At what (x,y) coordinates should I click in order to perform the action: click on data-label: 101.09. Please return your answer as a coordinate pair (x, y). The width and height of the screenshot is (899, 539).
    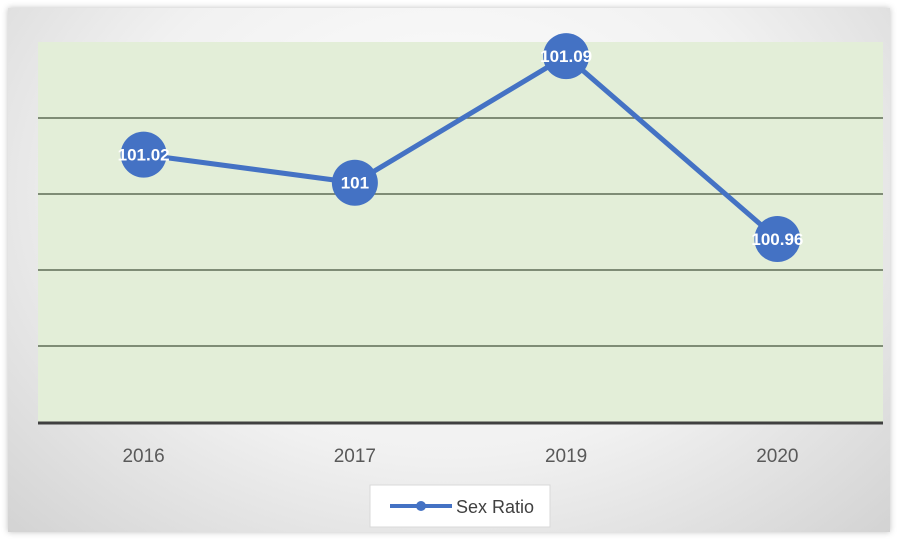
    Looking at the image, I should click on (566, 56).